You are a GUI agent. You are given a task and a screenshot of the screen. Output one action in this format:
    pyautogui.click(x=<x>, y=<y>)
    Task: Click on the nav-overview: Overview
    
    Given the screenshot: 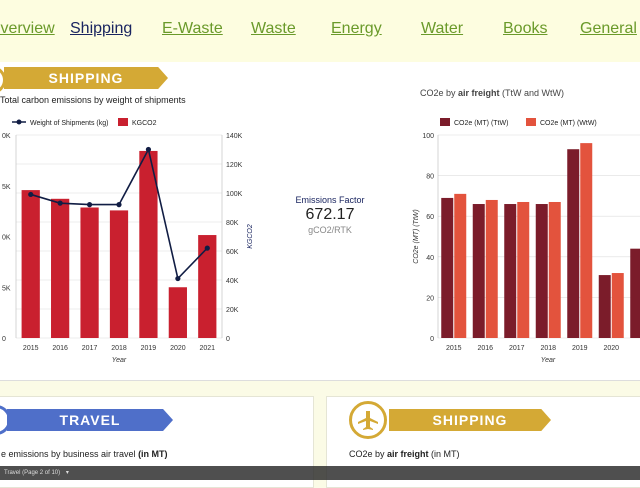 What is the action you would take?
    pyautogui.click(x=27, y=28)
    